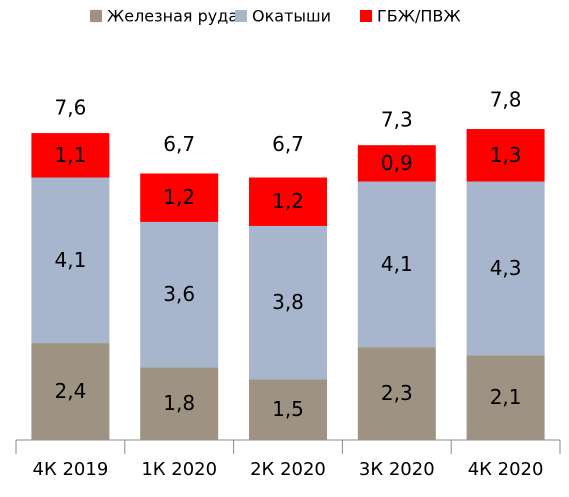  I want to click on data-label: 1,1, so click(70, 155).